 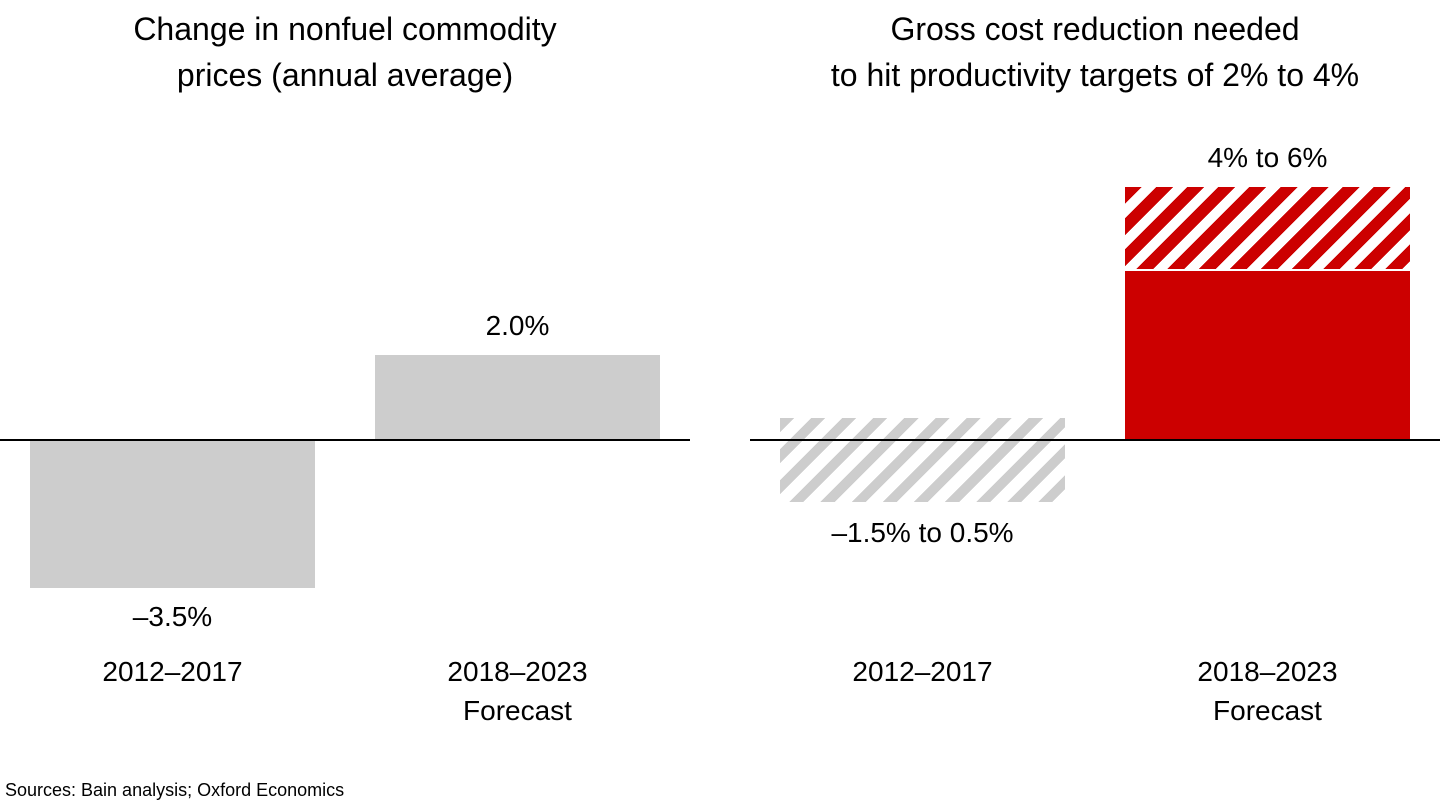 What do you see at coordinates (345, 29) in the screenshot?
I see `chart-title-line: Change in nonfuel commodity` at bounding box center [345, 29].